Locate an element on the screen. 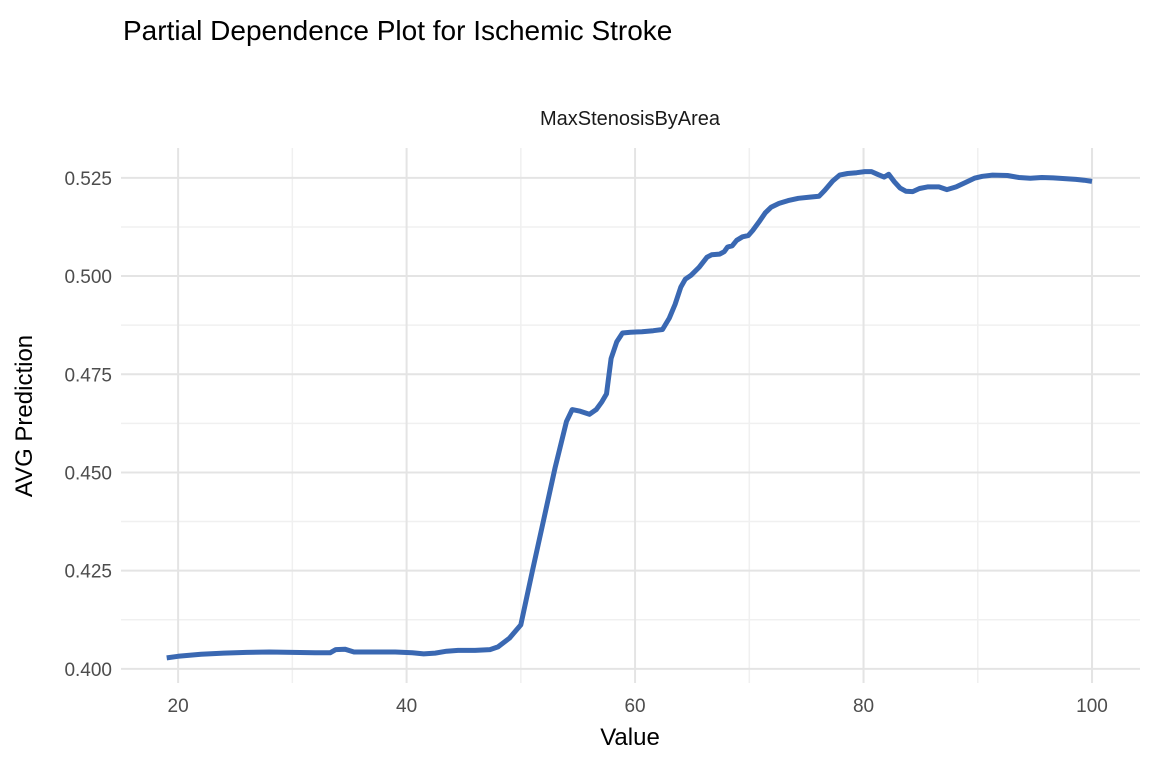 Image resolution: width=1152 pixels, height=768 pixels. y-tick-label: 0.525 is located at coordinates (88, 179).